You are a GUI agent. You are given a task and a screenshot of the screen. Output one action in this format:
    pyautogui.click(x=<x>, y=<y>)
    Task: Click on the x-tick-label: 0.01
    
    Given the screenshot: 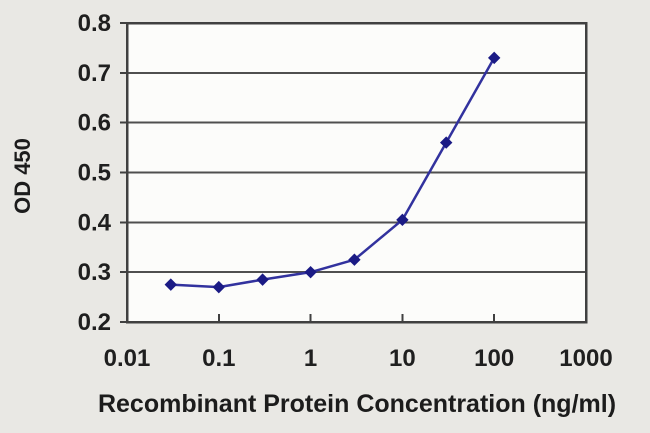 What is the action you would take?
    pyautogui.click(x=127, y=358)
    